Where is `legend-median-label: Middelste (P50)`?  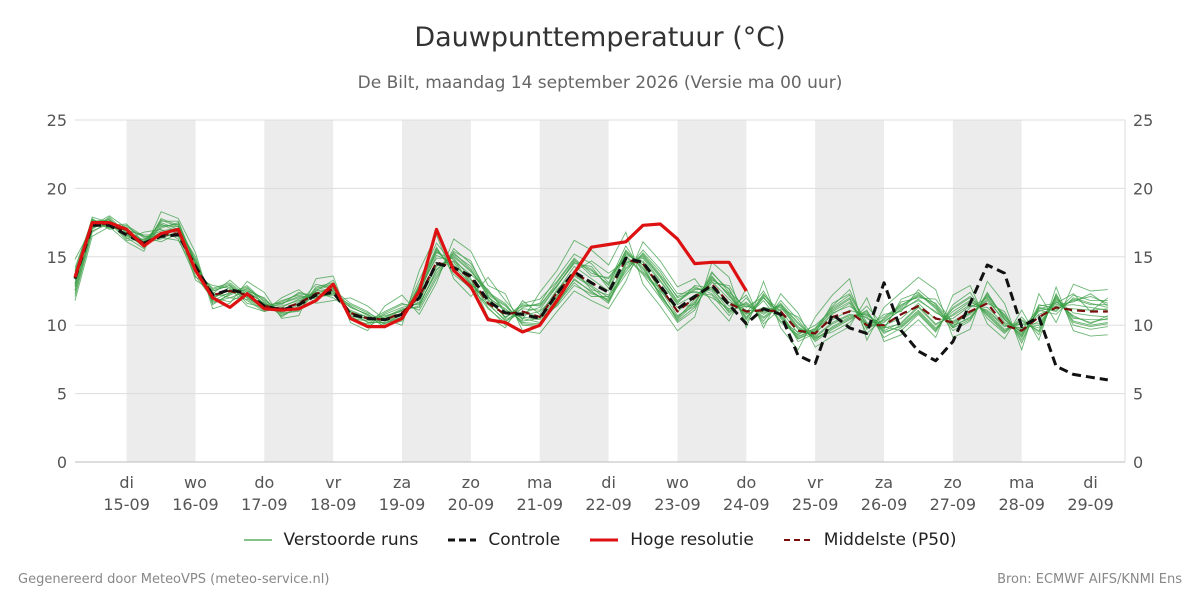 legend-median-label: Middelste (P50) is located at coordinates (890, 540).